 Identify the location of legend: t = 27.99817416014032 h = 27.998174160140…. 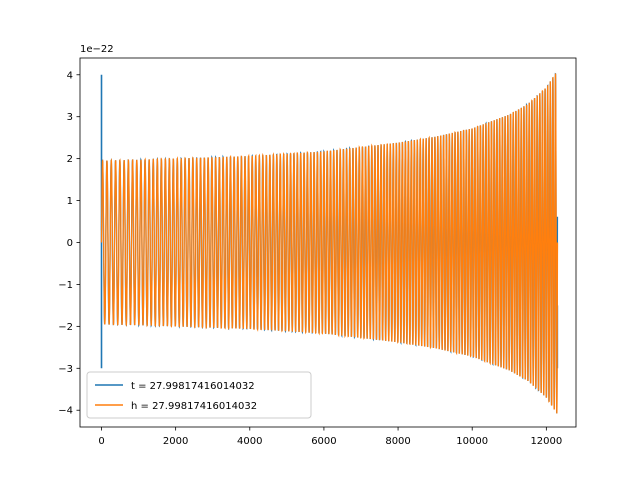
(199, 395).